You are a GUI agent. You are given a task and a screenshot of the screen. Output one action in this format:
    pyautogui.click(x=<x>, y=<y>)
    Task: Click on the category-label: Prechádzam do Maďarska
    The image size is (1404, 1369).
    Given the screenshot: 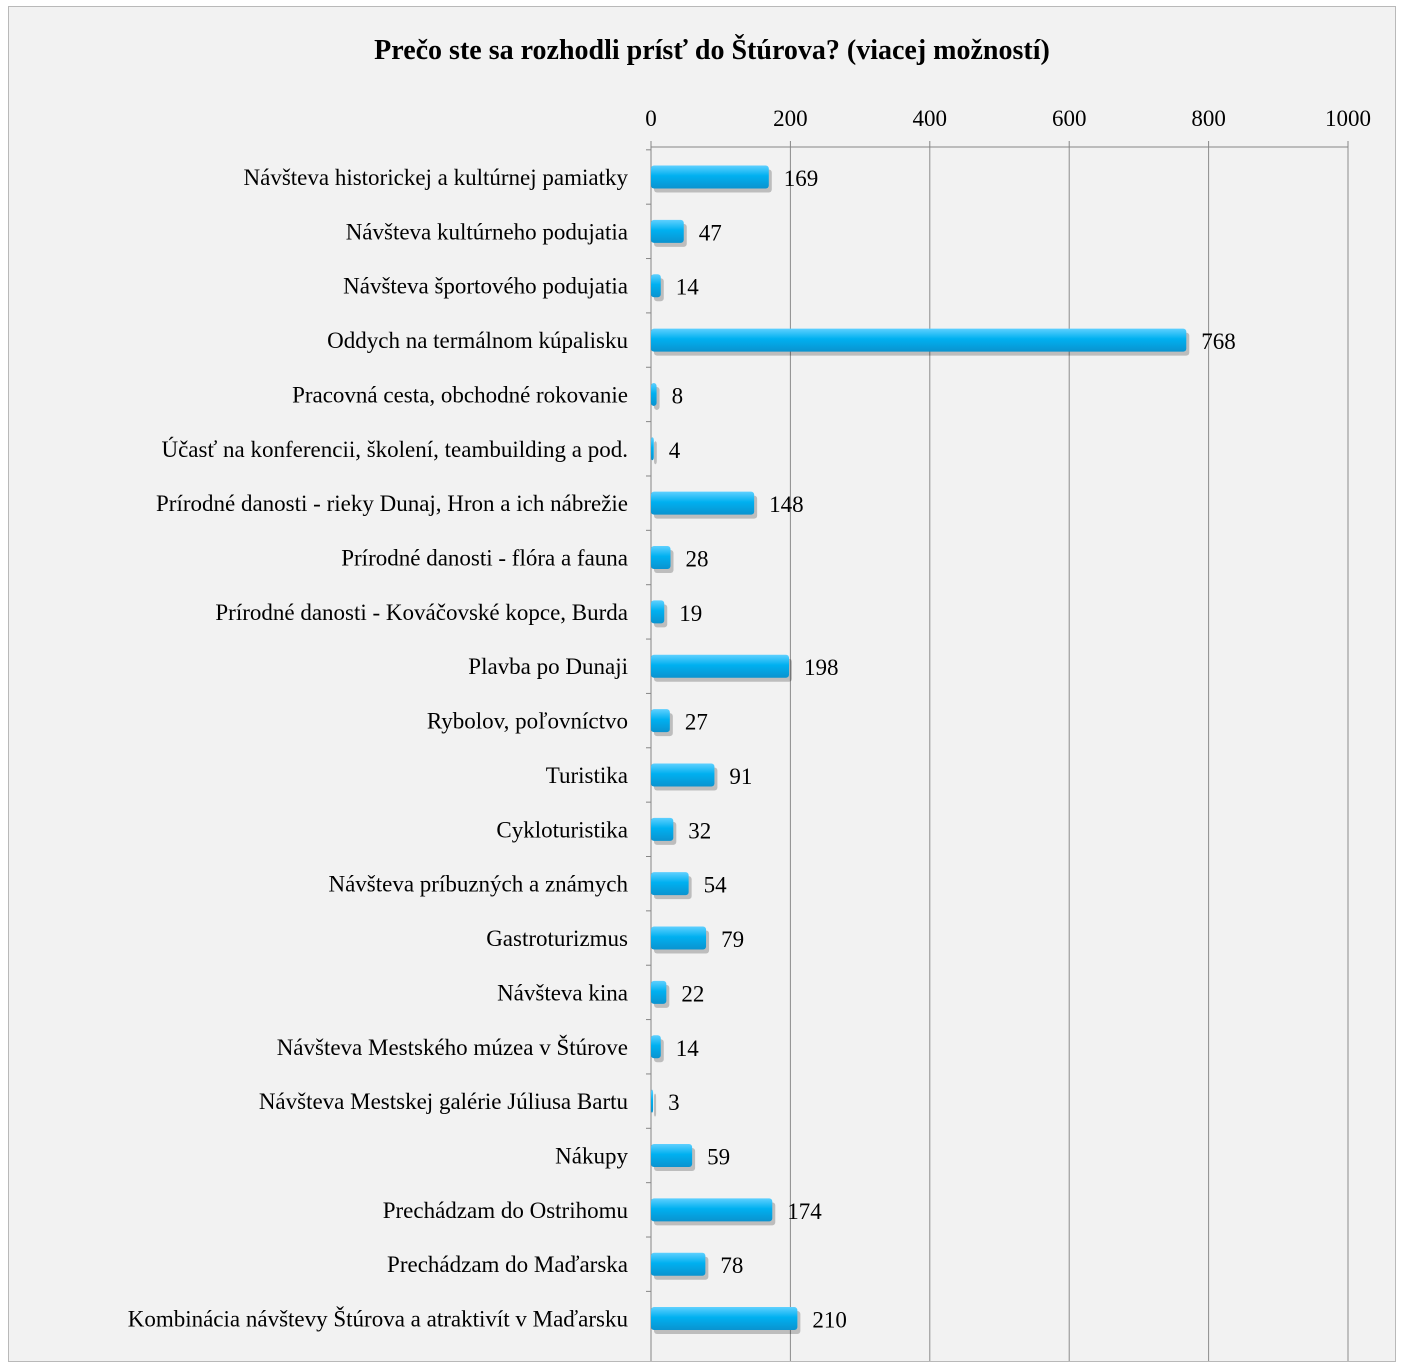 What is the action you would take?
    pyautogui.click(x=507, y=1264)
    